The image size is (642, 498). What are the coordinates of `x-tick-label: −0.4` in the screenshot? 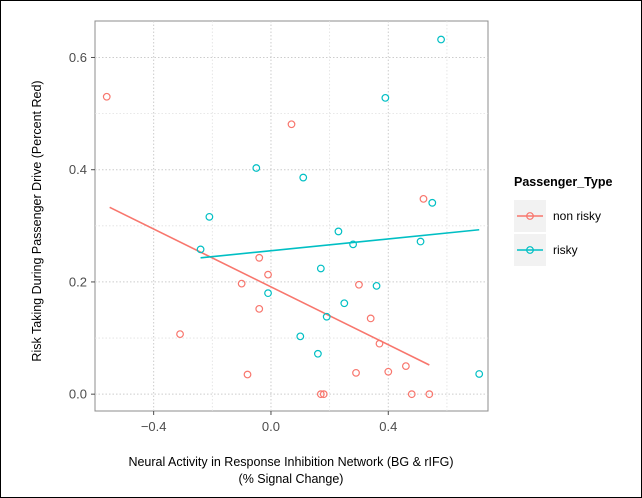 It's located at (154, 426).